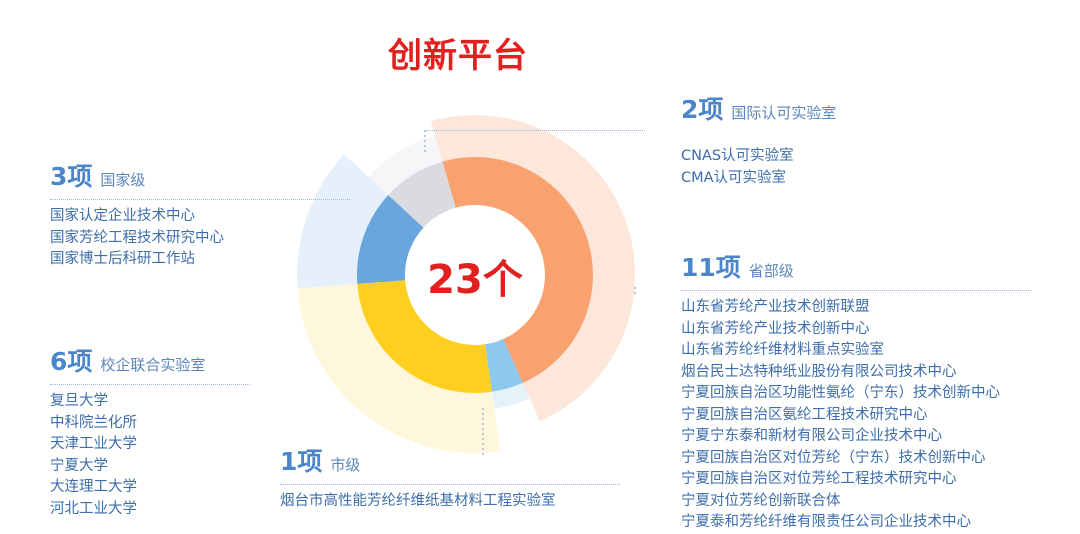  I want to click on list-item: 复旦大学, so click(79, 401).